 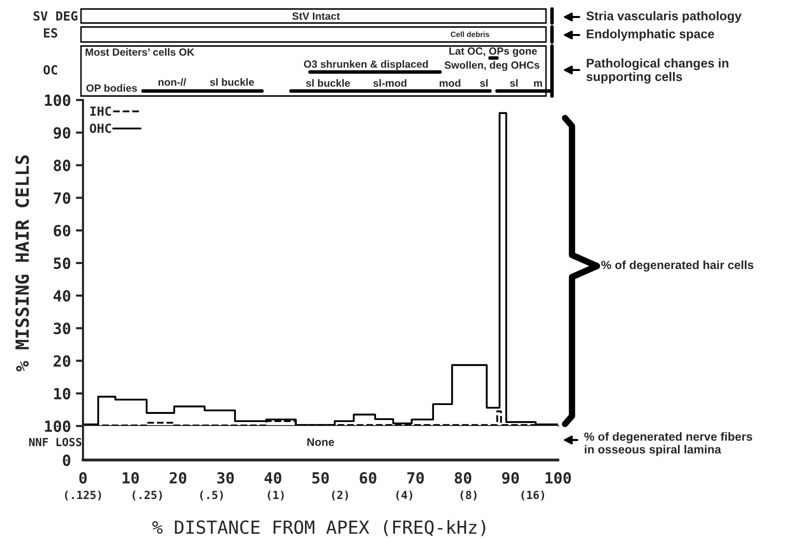 What do you see at coordinates (225, 478) in the screenshot?
I see `x-tick-label: 30` at bounding box center [225, 478].